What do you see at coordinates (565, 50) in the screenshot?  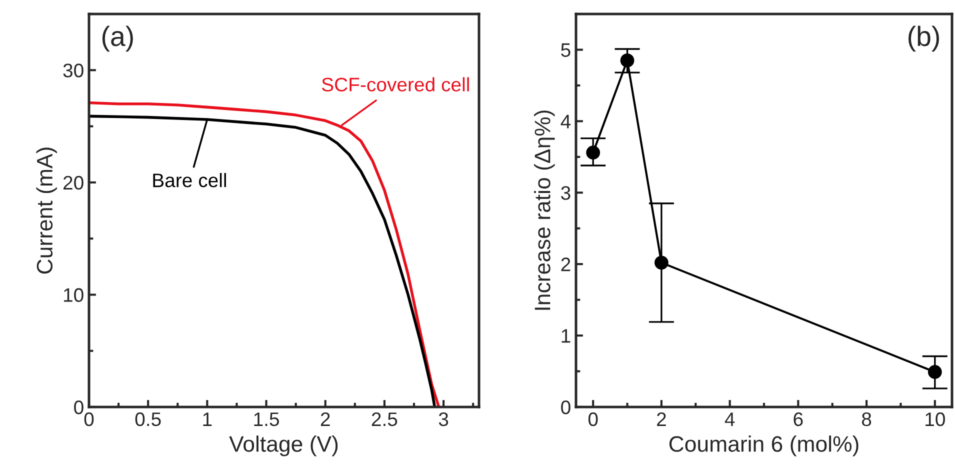 I see `y-tick-label: 5` at bounding box center [565, 50].